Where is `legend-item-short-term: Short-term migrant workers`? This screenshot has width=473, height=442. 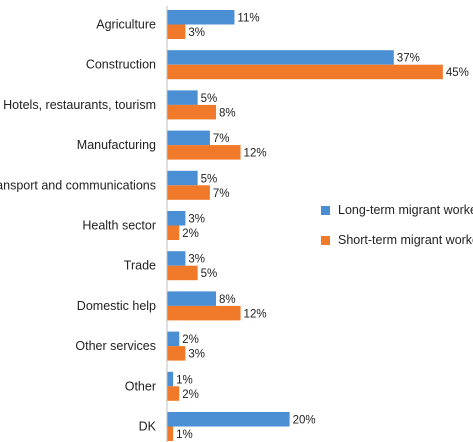
legend-item-short-term: Short-term migrant workers is located at coordinates (397, 240).